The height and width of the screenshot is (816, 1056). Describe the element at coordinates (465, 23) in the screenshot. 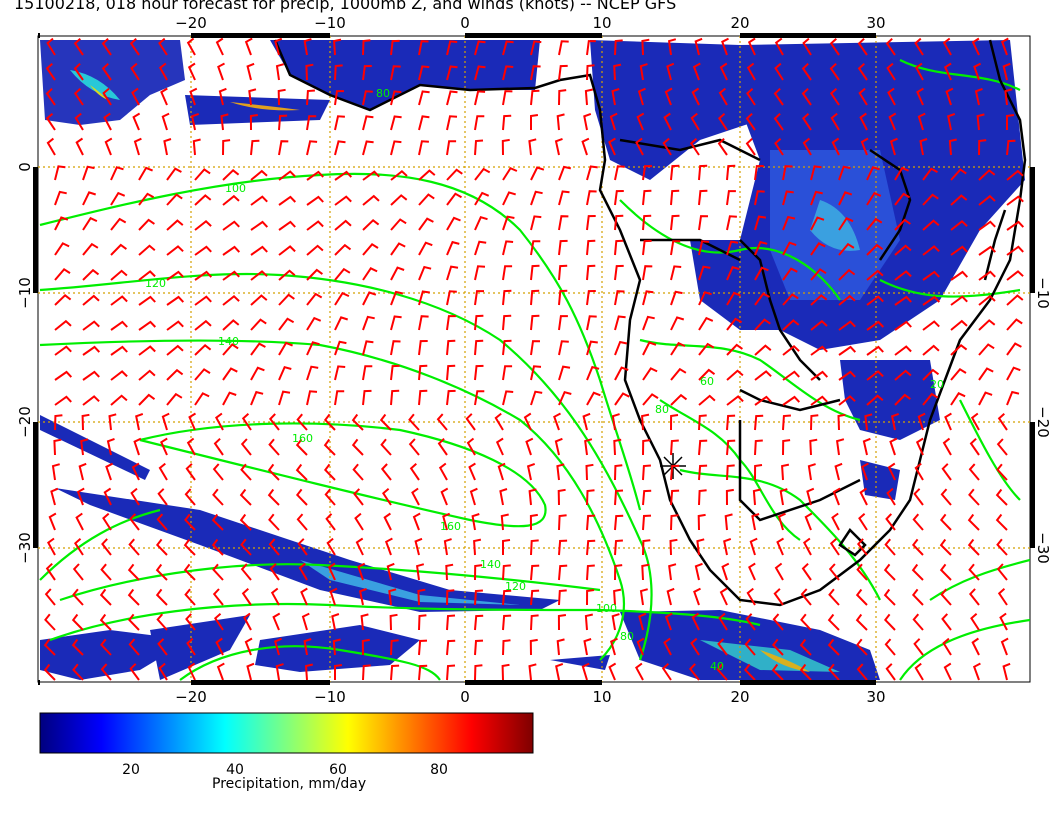

I see `svg-text: 0` at that location.